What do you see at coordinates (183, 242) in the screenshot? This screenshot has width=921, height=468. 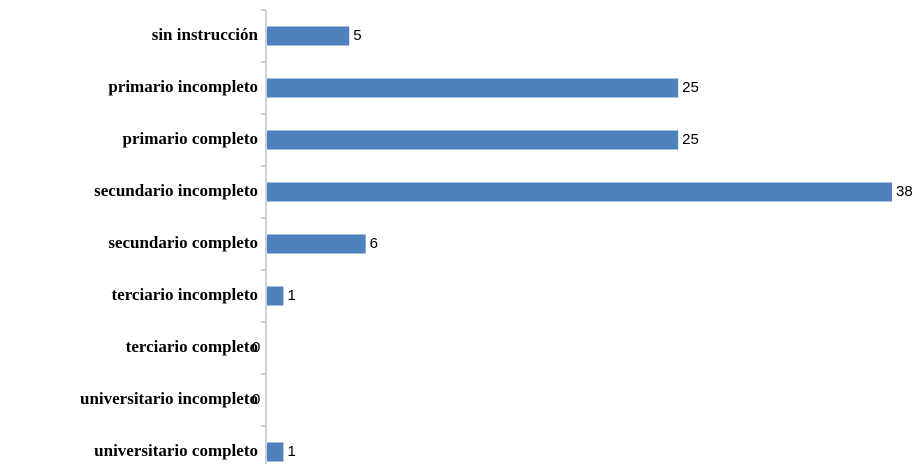 I see `category-label: secundario completo` at bounding box center [183, 242].